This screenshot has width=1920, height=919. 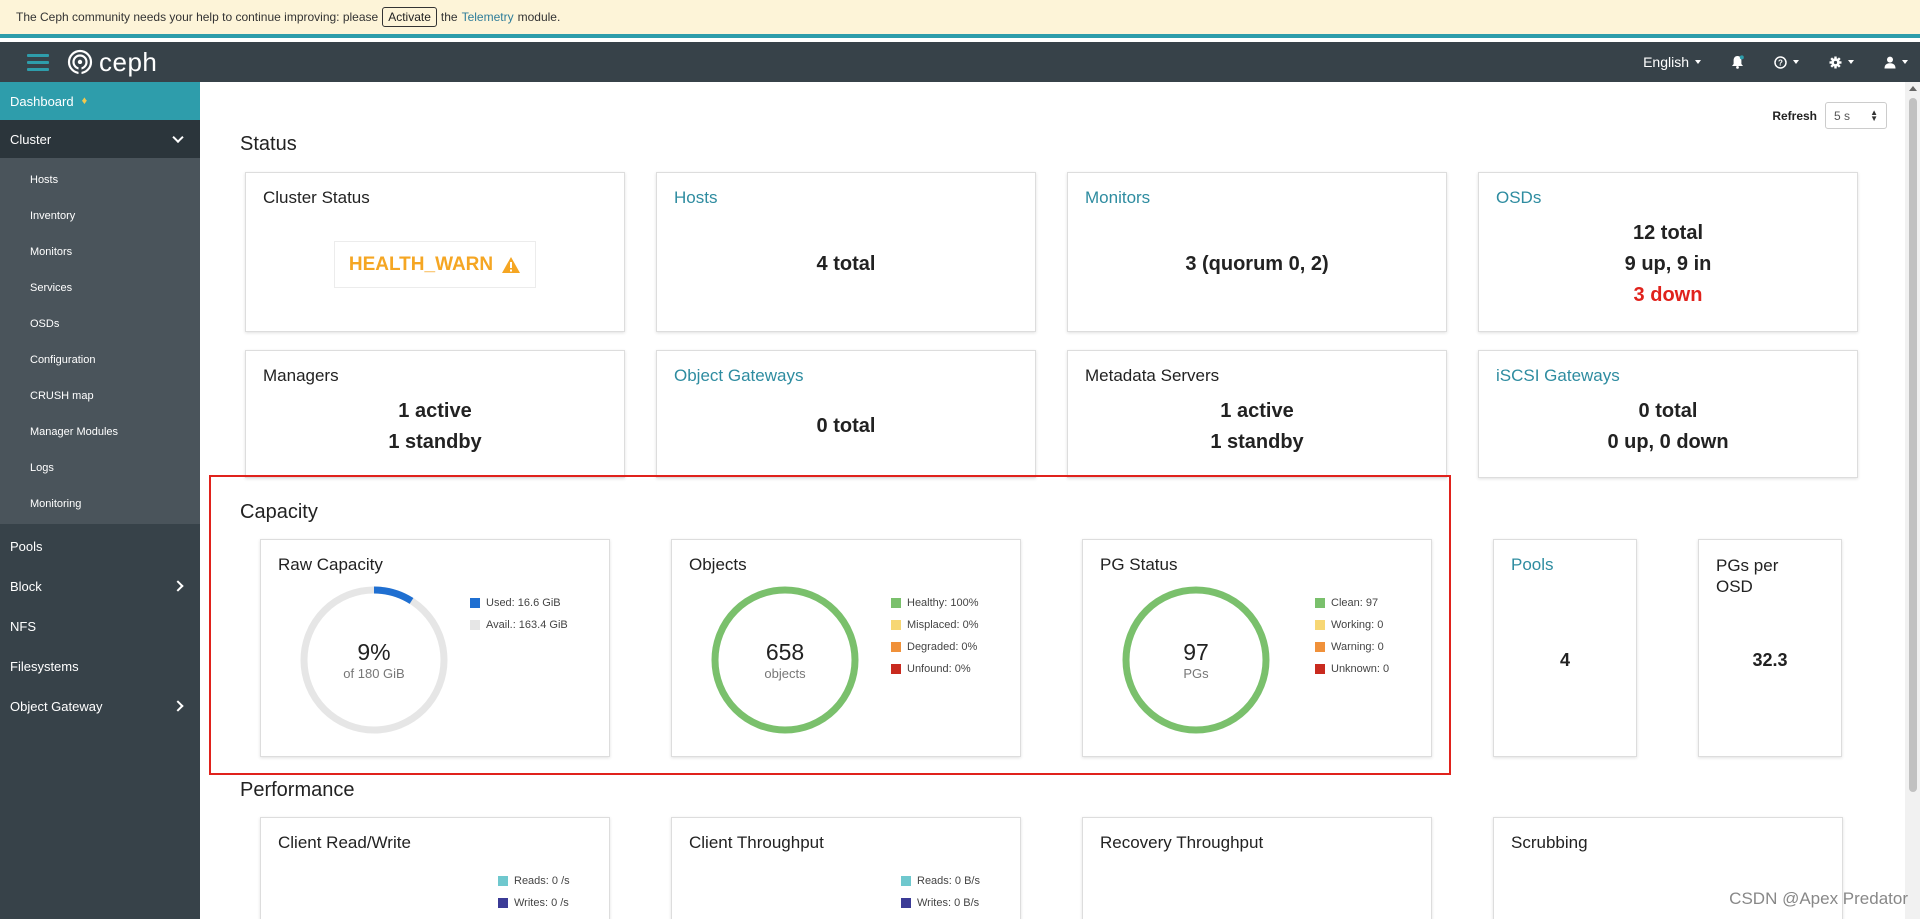 I want to click on card-title: Raw Capacity, so click(x=330, y=564).